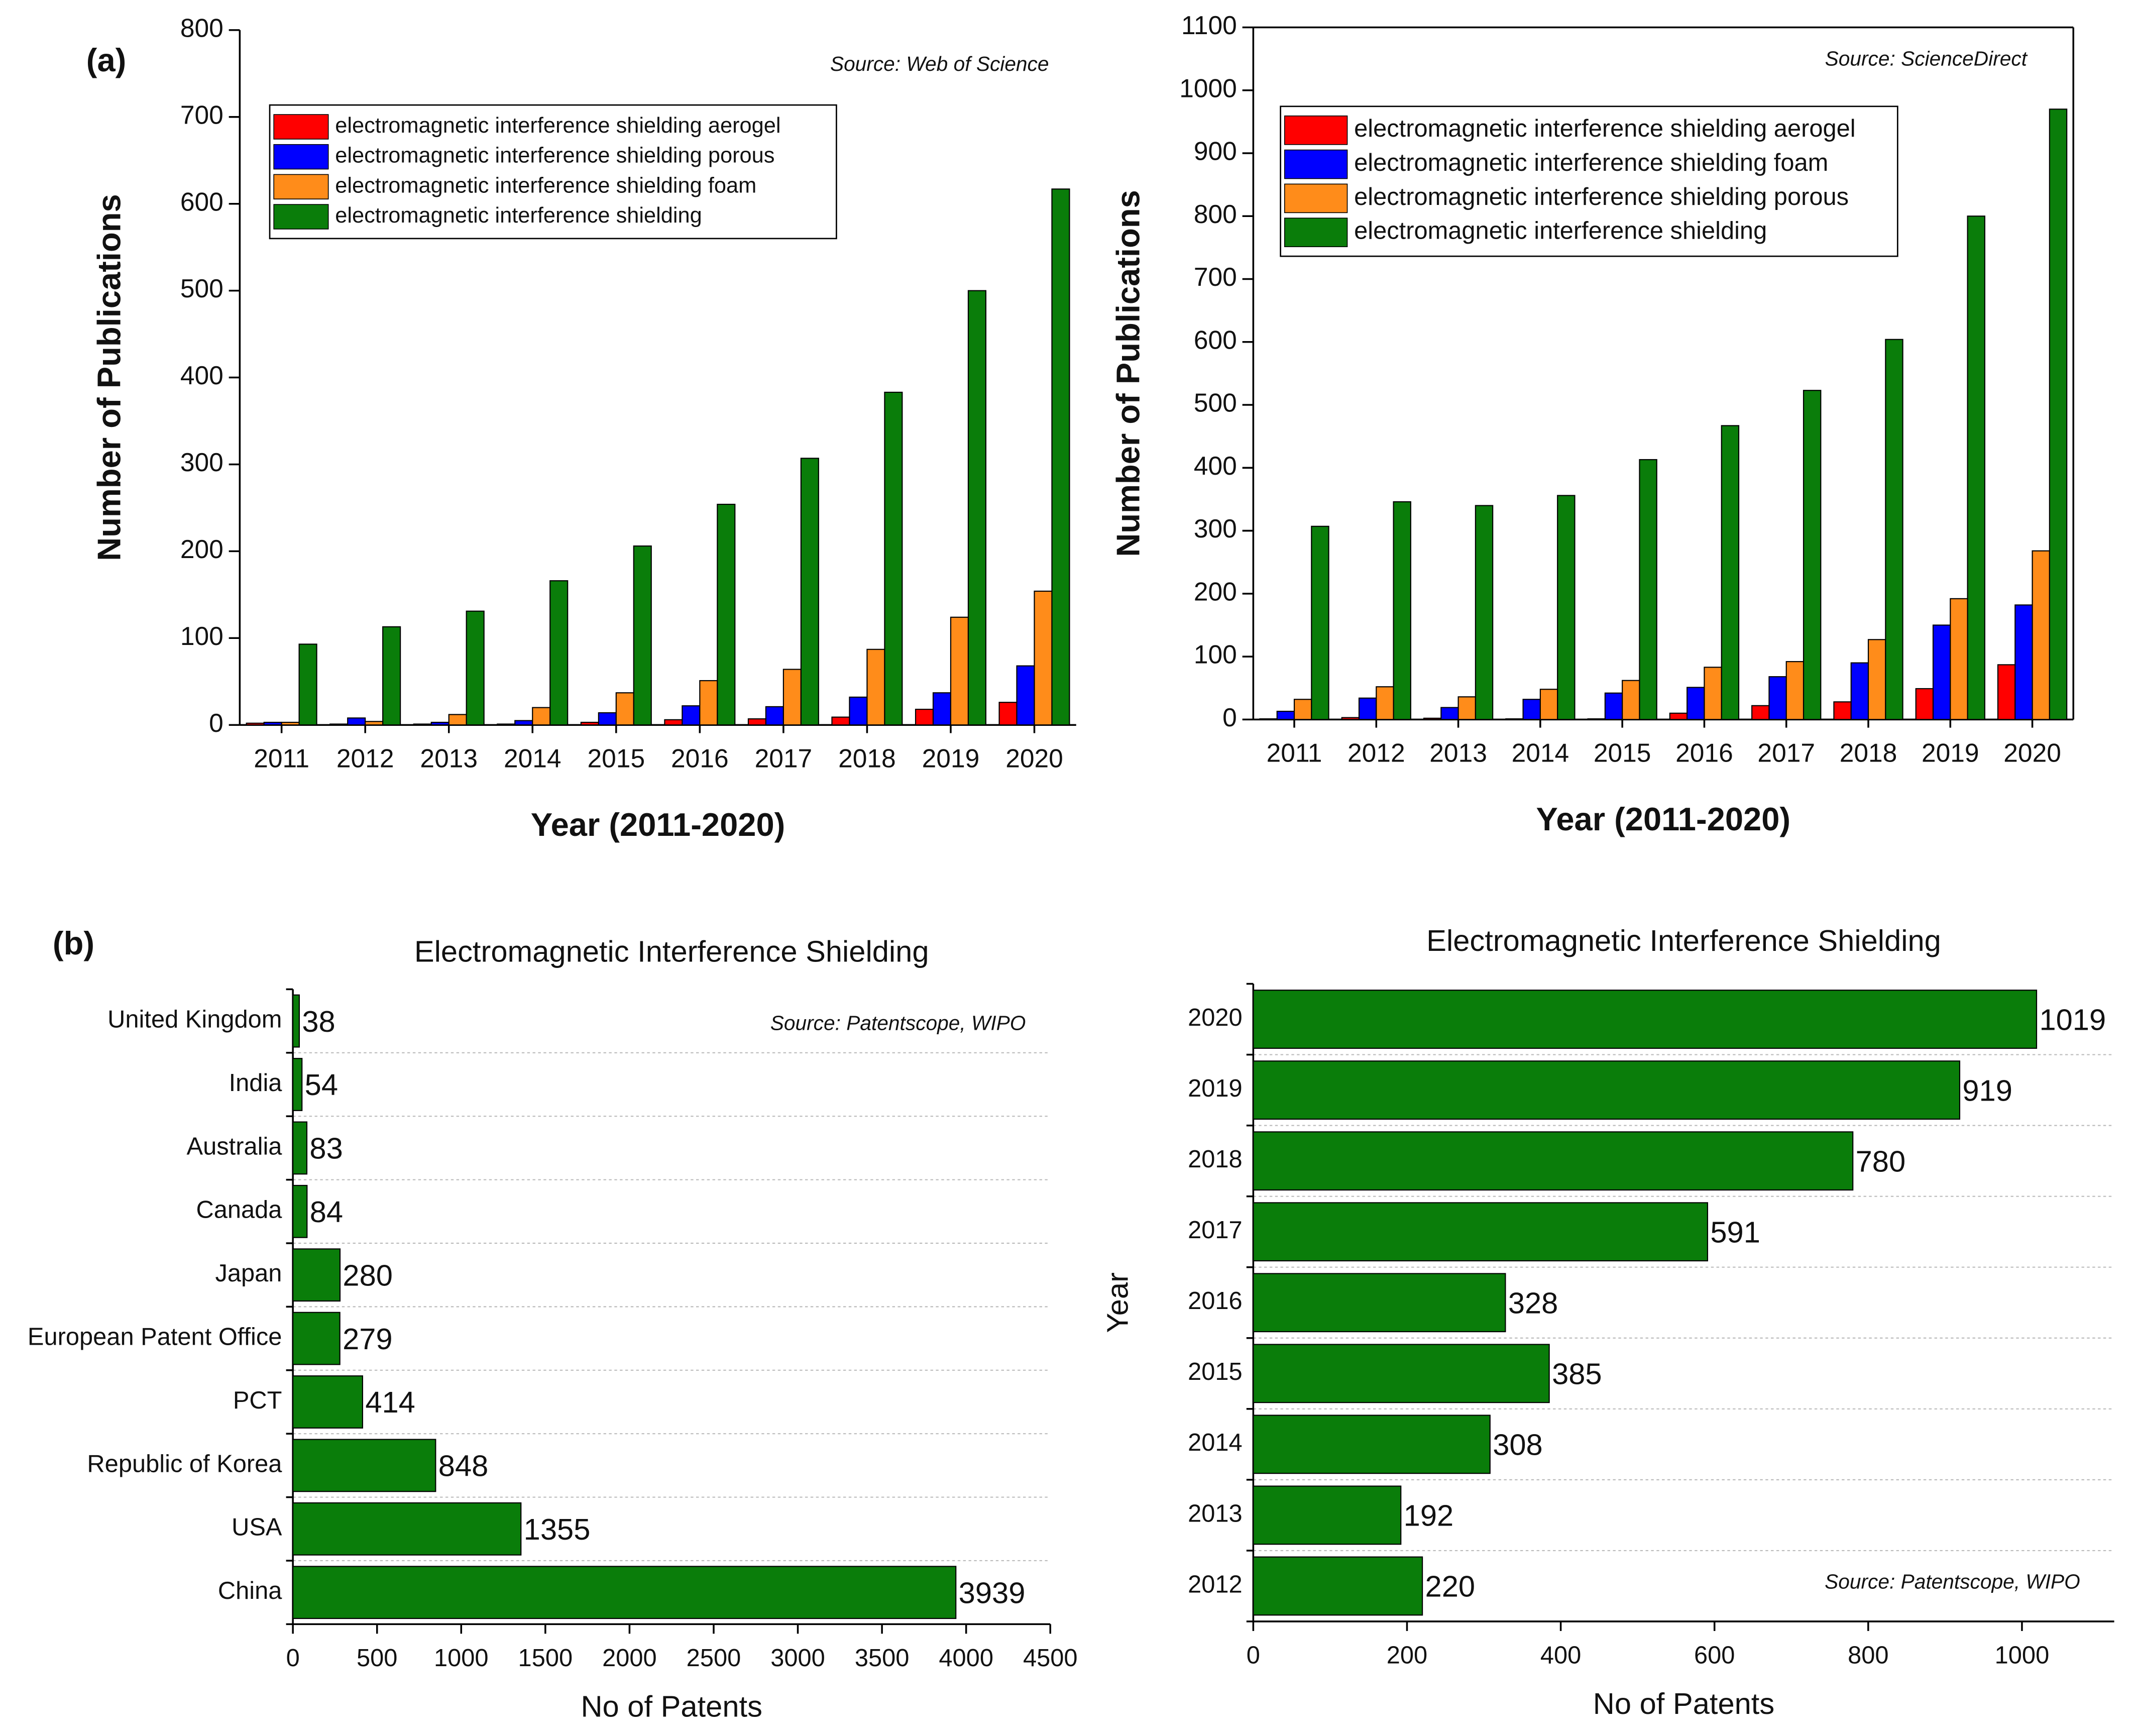 This screenshot has height=1736, width=2136. I want to click on data-label: 84, so click(326, 1212).